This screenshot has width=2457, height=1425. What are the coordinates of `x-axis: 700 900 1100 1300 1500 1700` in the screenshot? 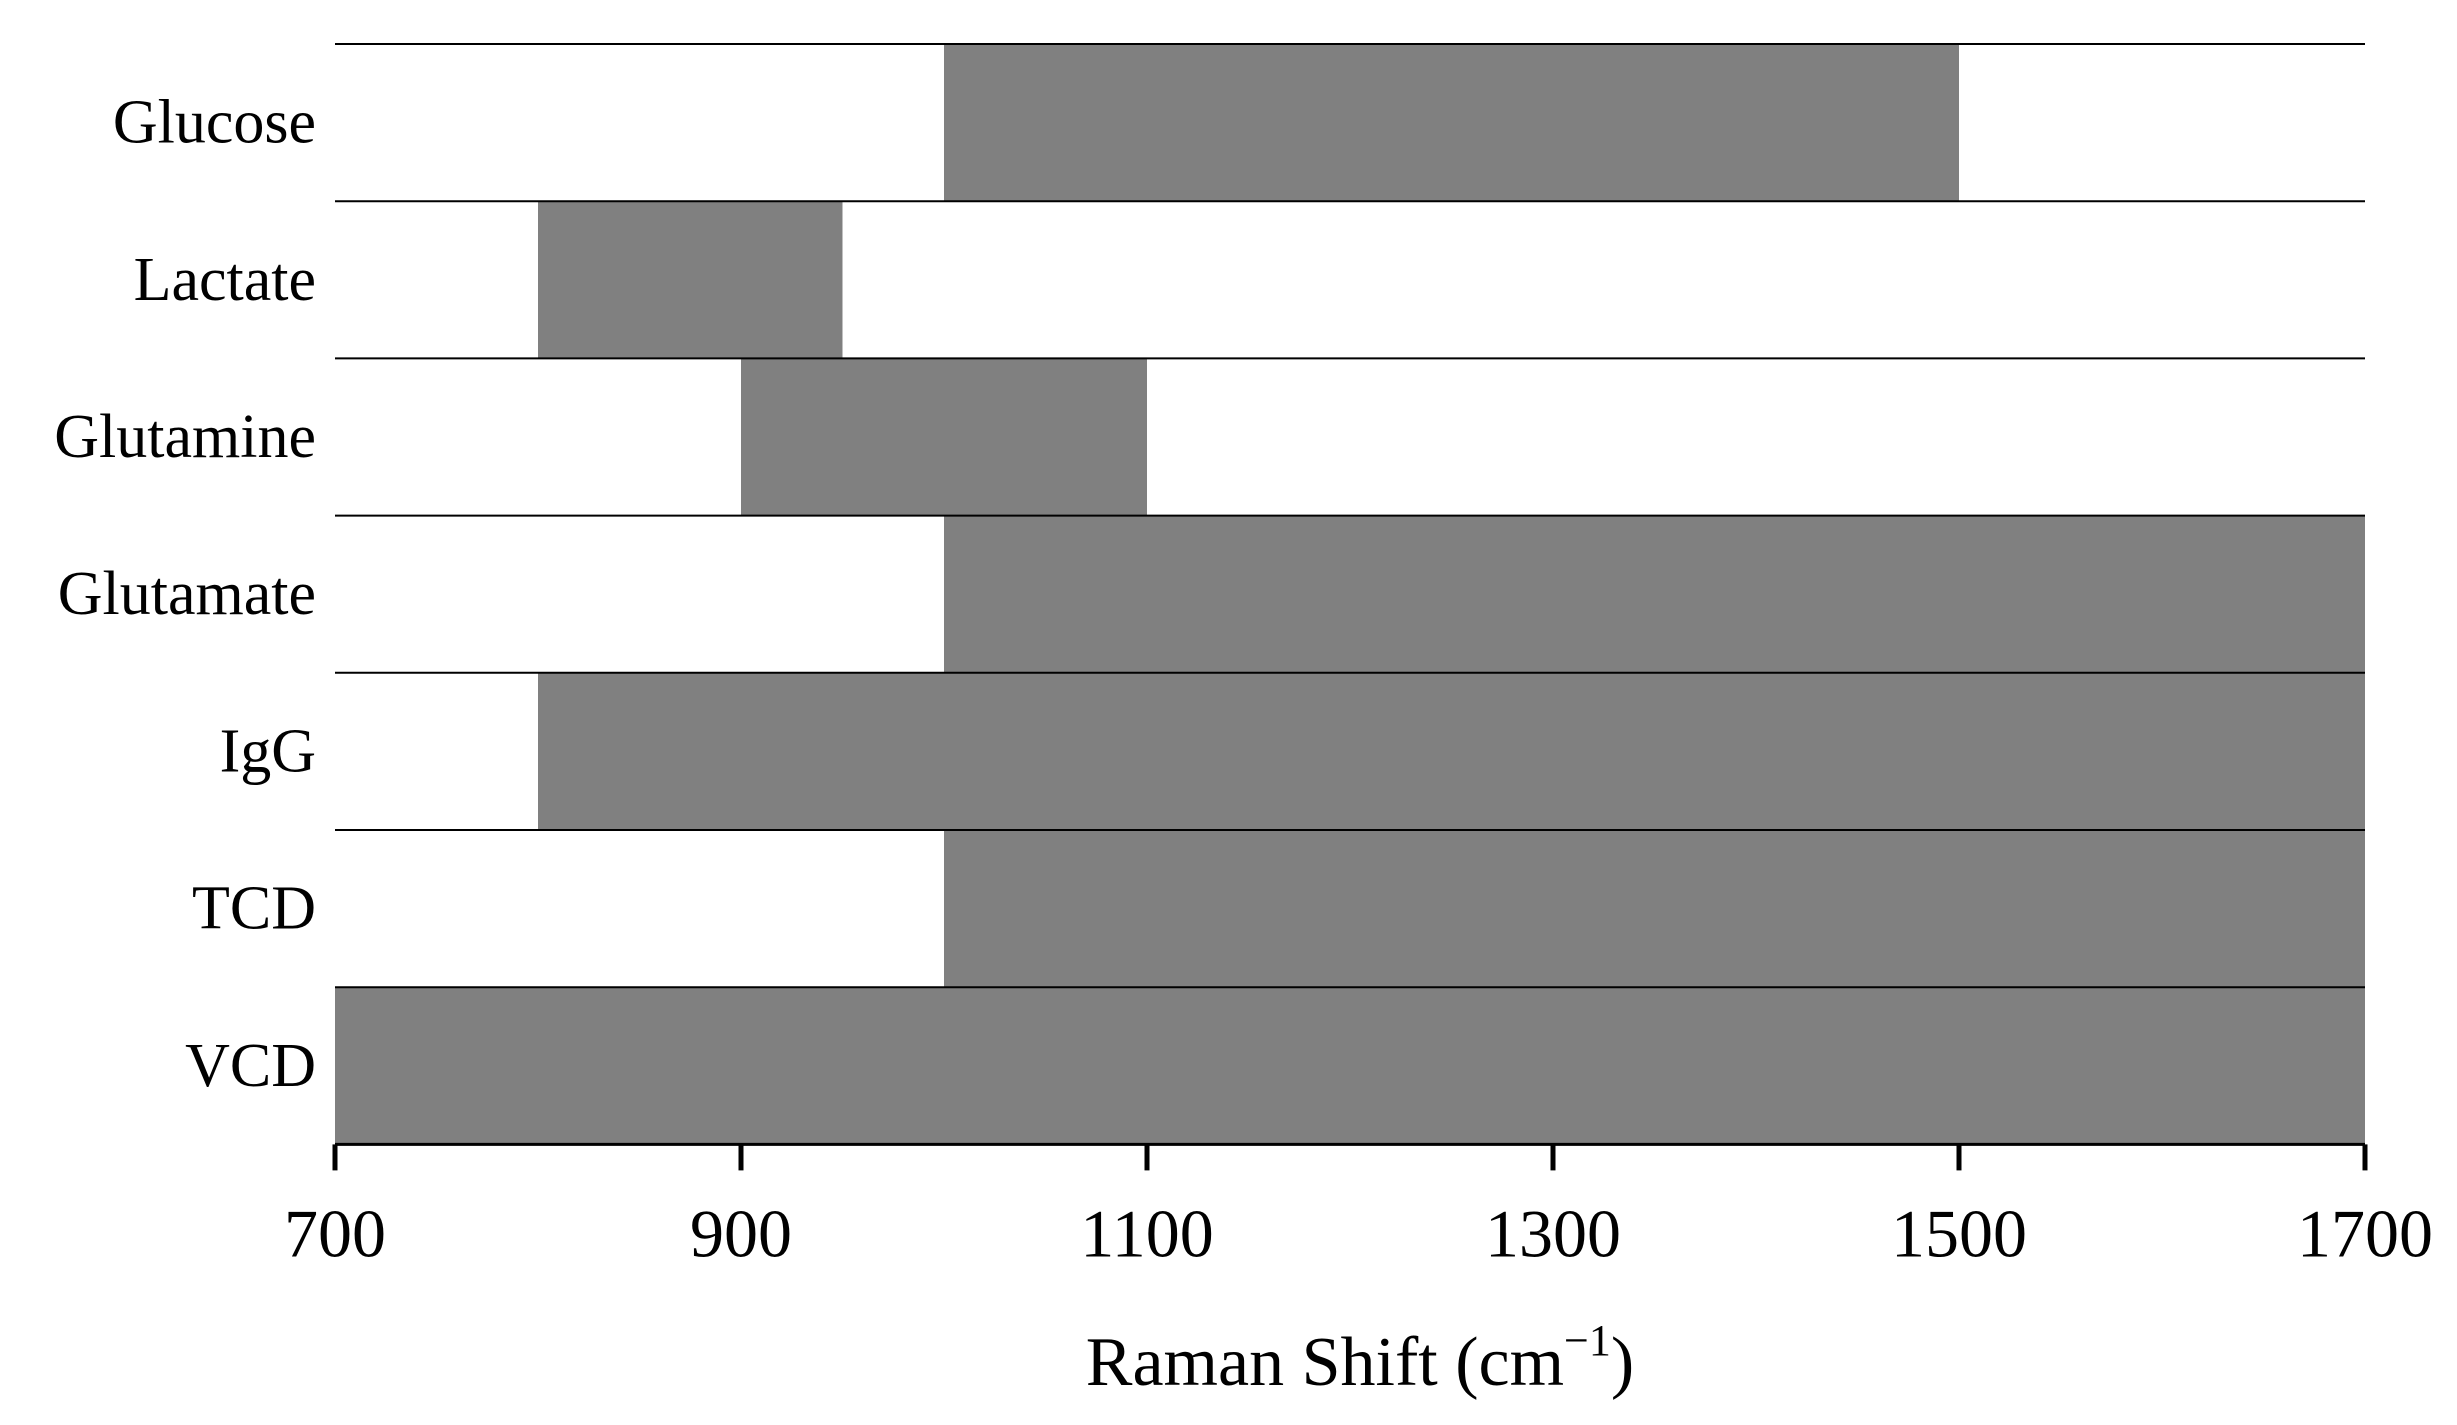 It's located at (1358, 1207).